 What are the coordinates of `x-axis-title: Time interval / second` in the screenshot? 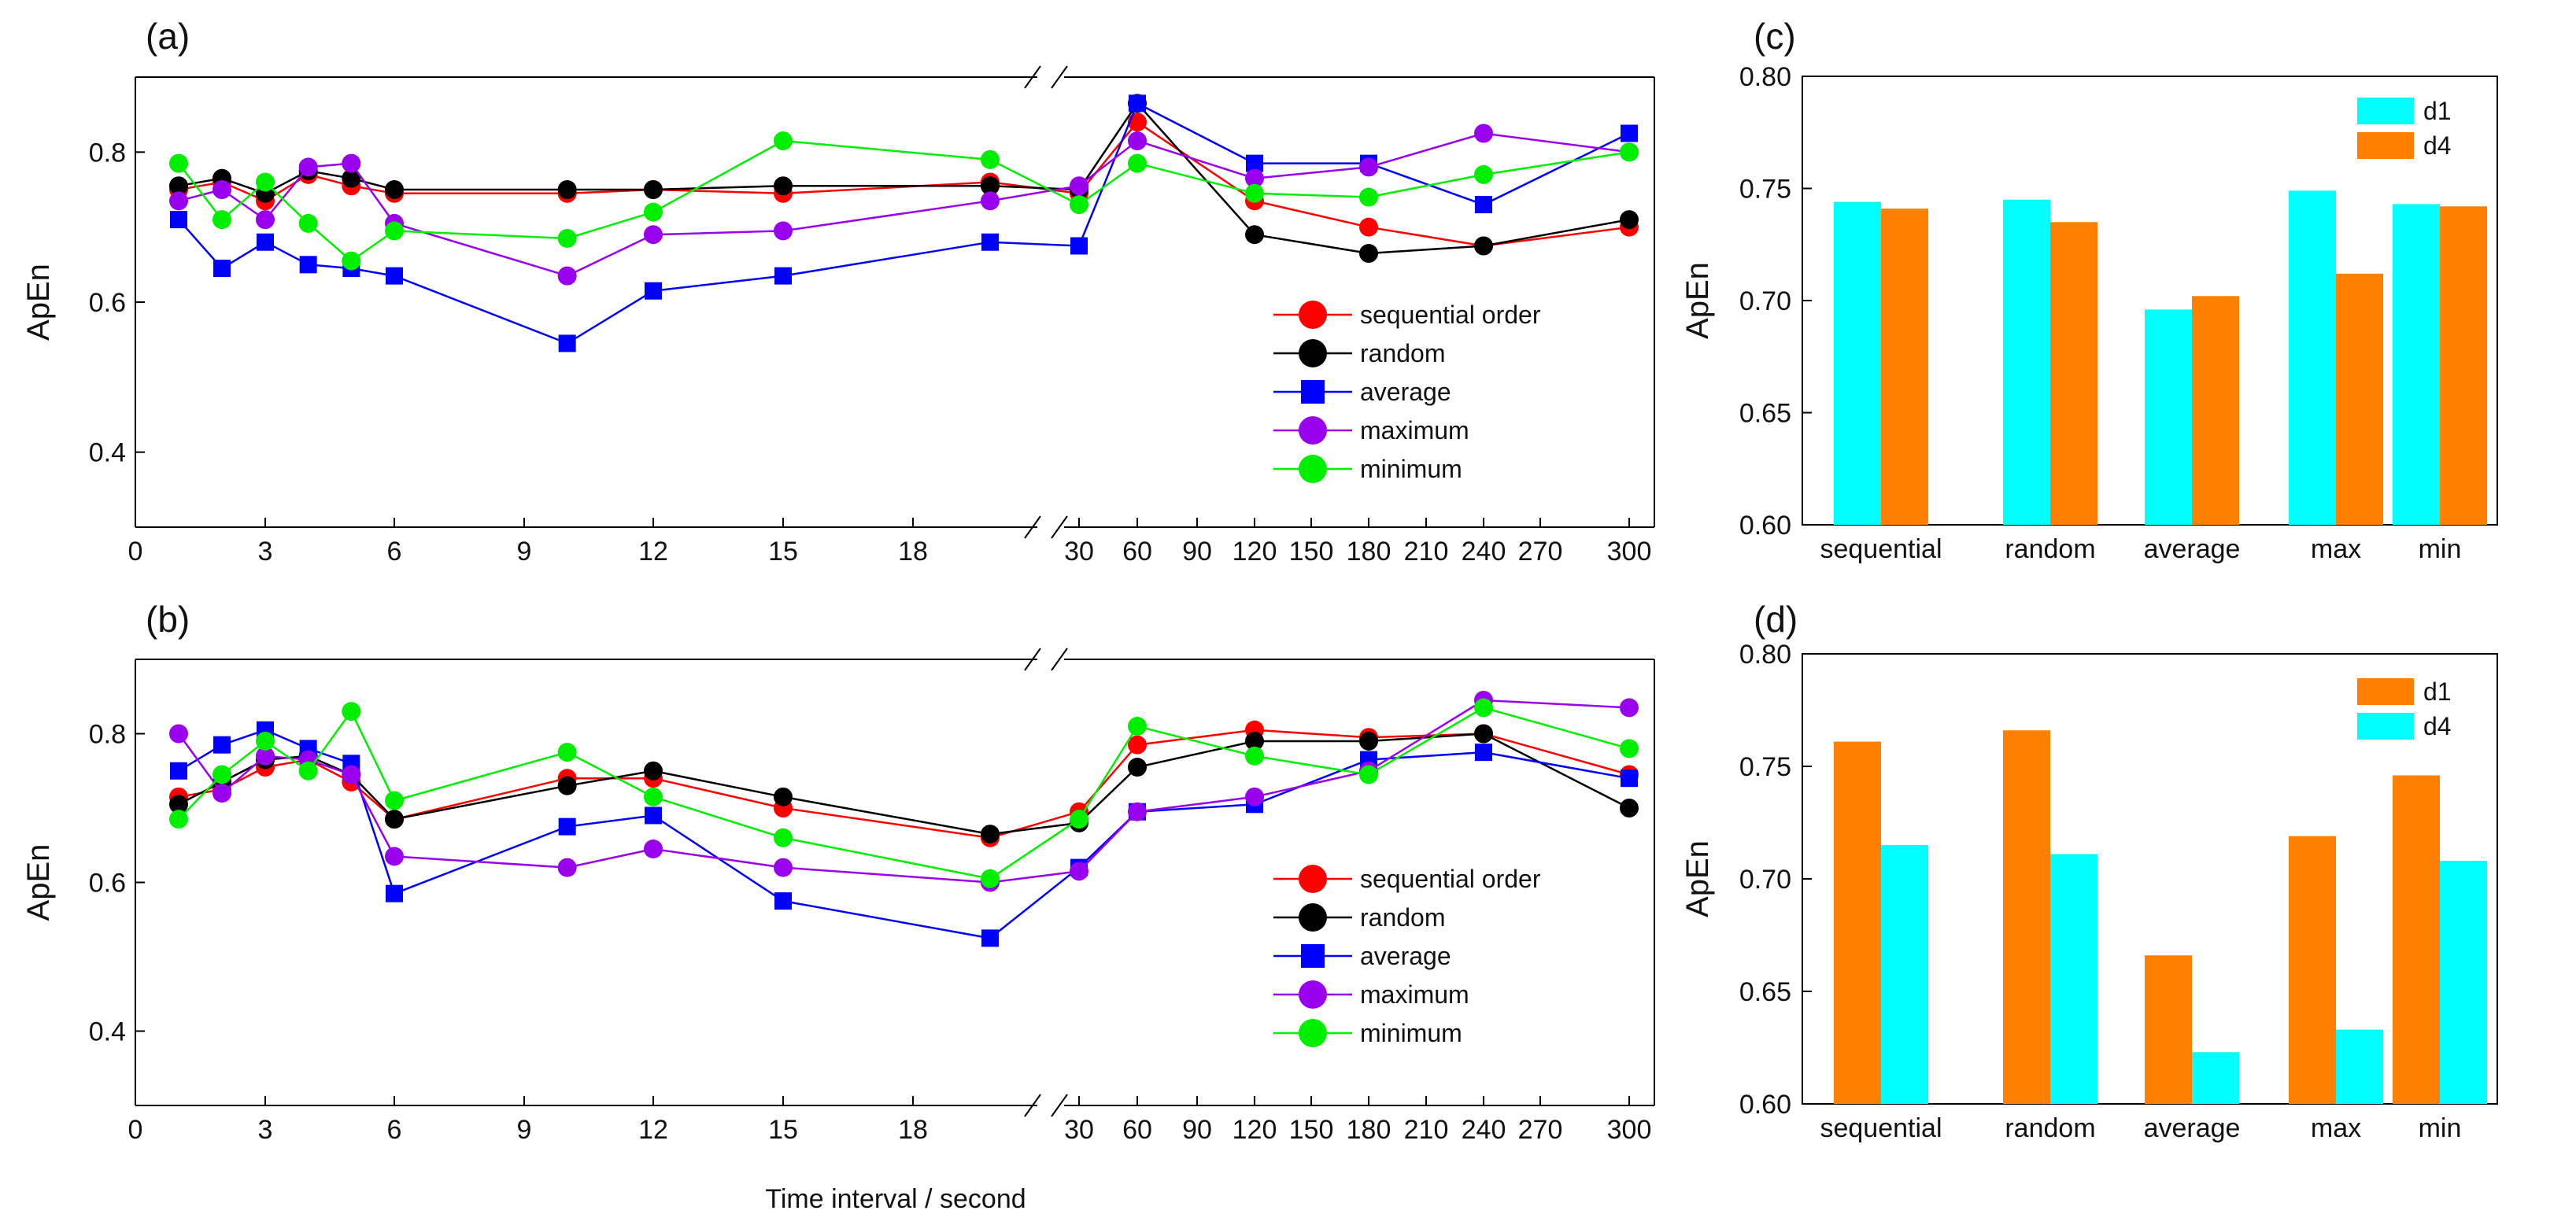 It's located at (895, 1199).